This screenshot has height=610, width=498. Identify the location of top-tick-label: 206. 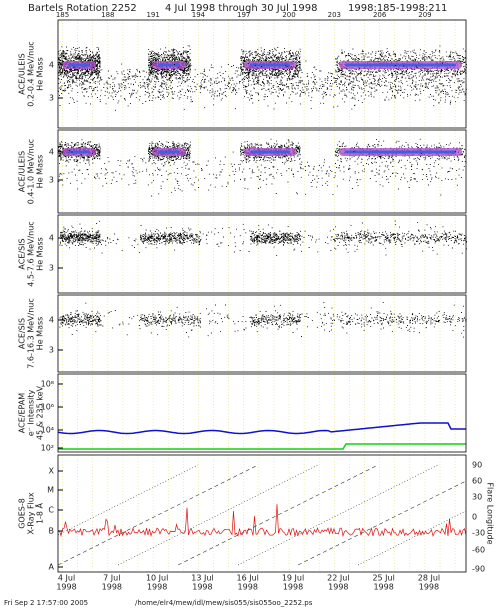
(380, 15).